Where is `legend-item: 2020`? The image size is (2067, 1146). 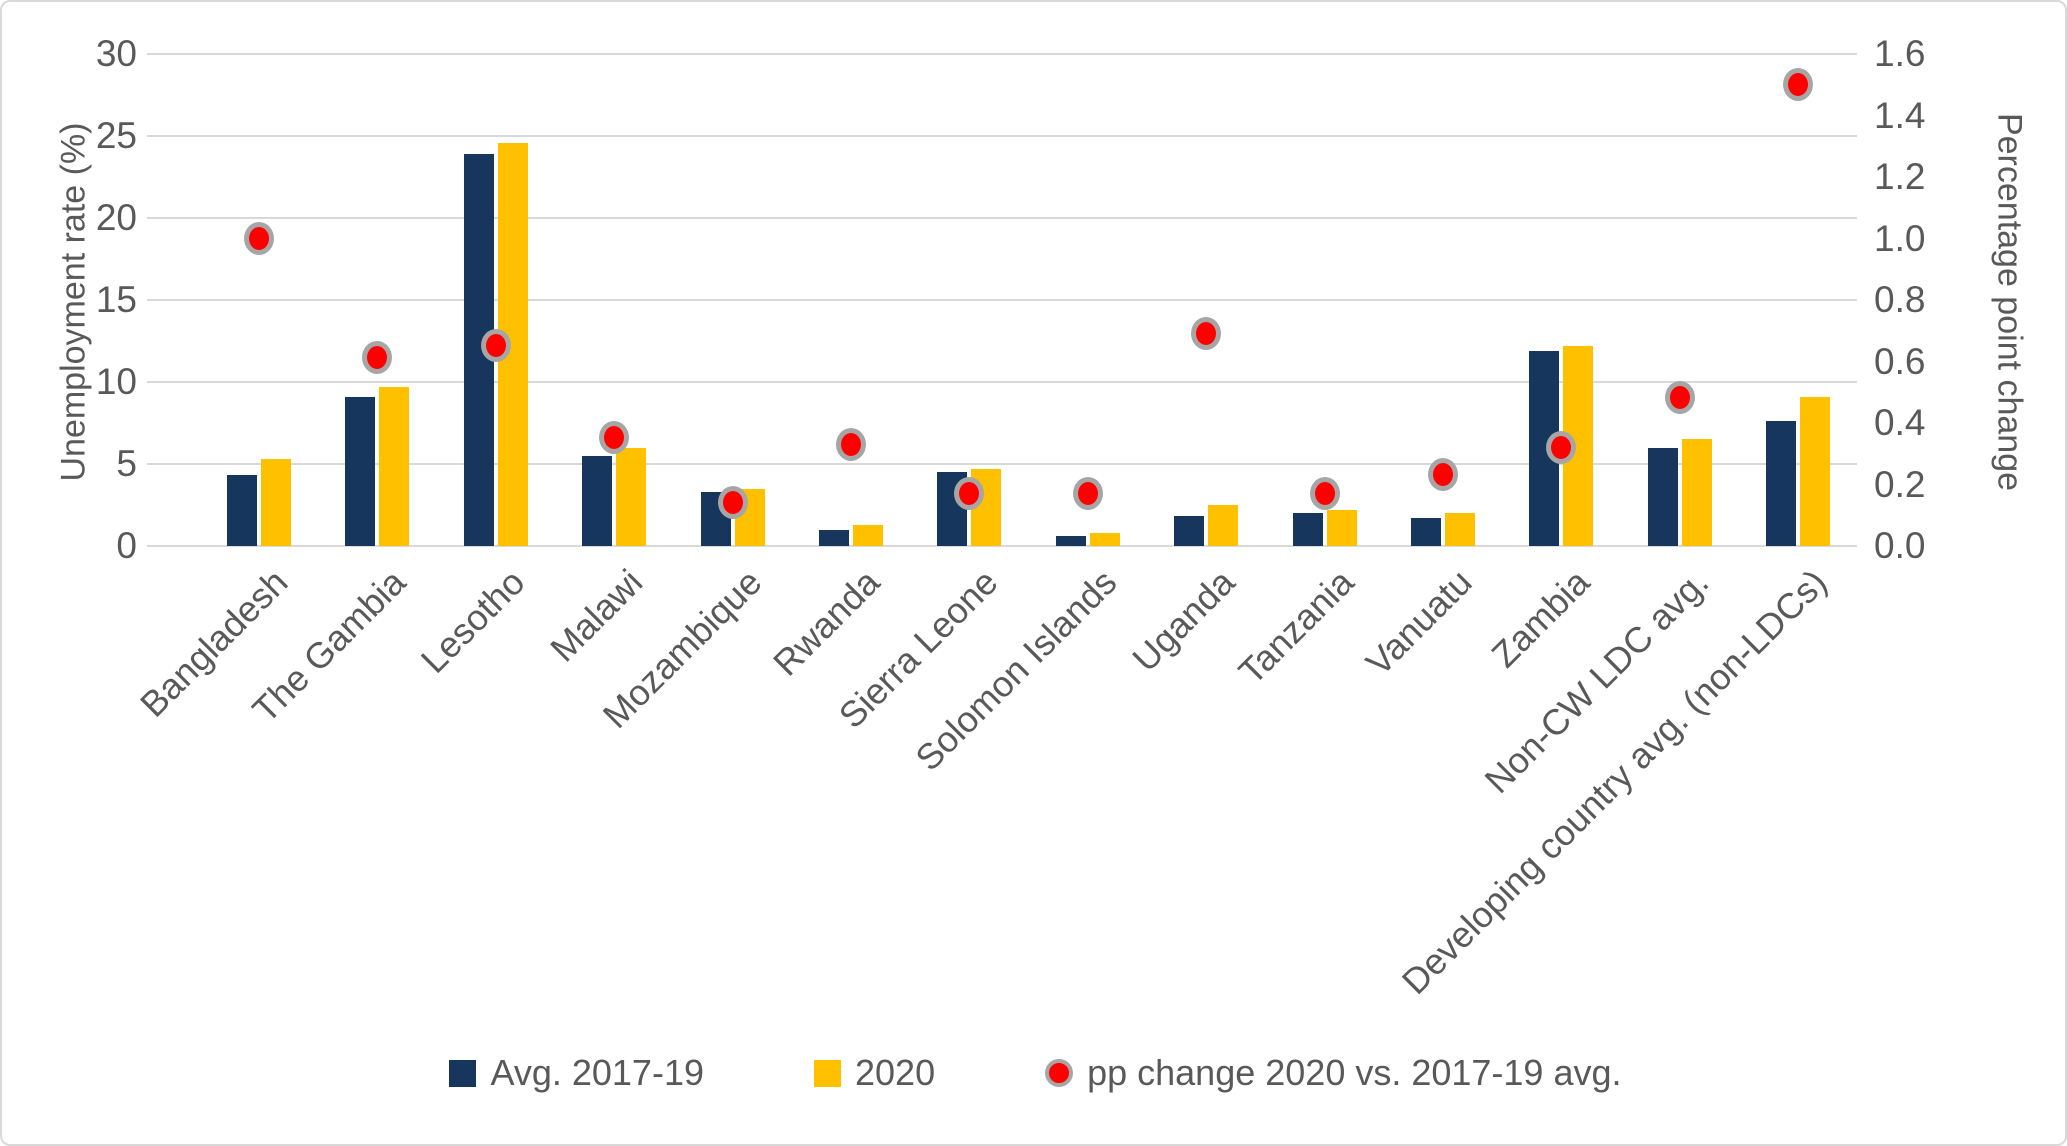 legend-item: 2020 is located at coordinates (874, 1073).